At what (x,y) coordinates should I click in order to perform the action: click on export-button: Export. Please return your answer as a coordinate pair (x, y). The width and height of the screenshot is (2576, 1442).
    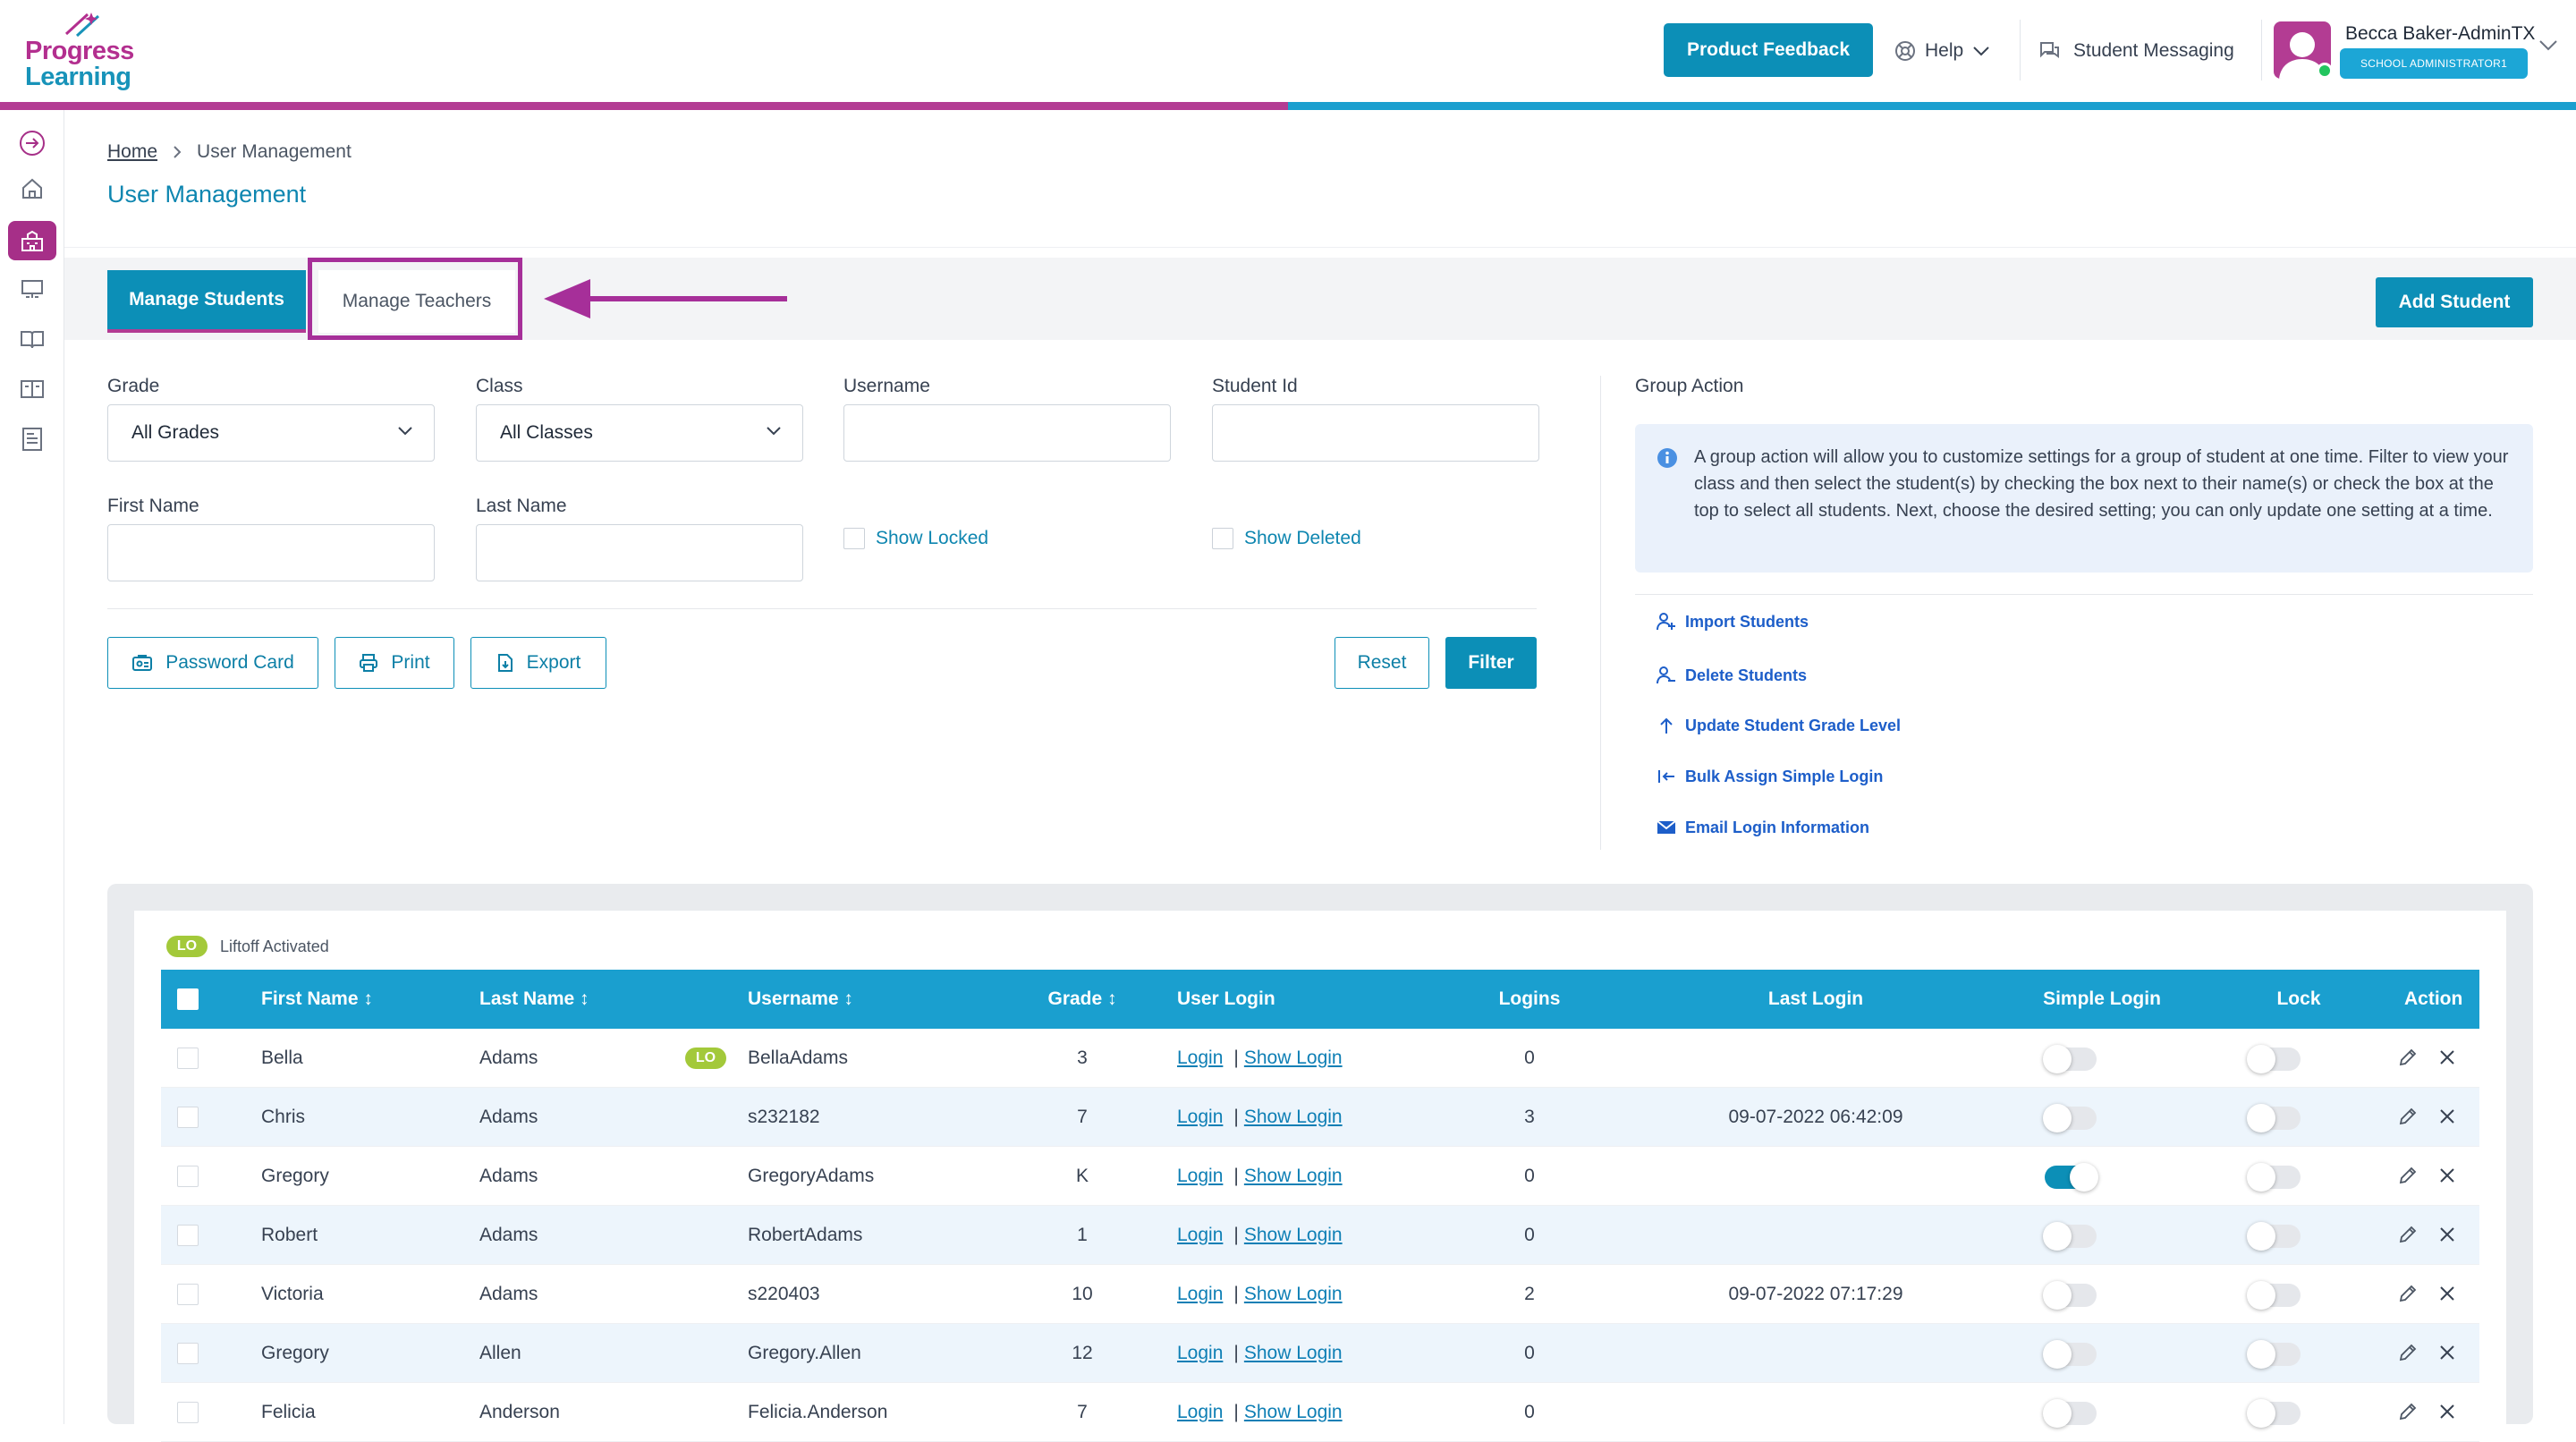
    Looking at the image, I should click on (538, 663).